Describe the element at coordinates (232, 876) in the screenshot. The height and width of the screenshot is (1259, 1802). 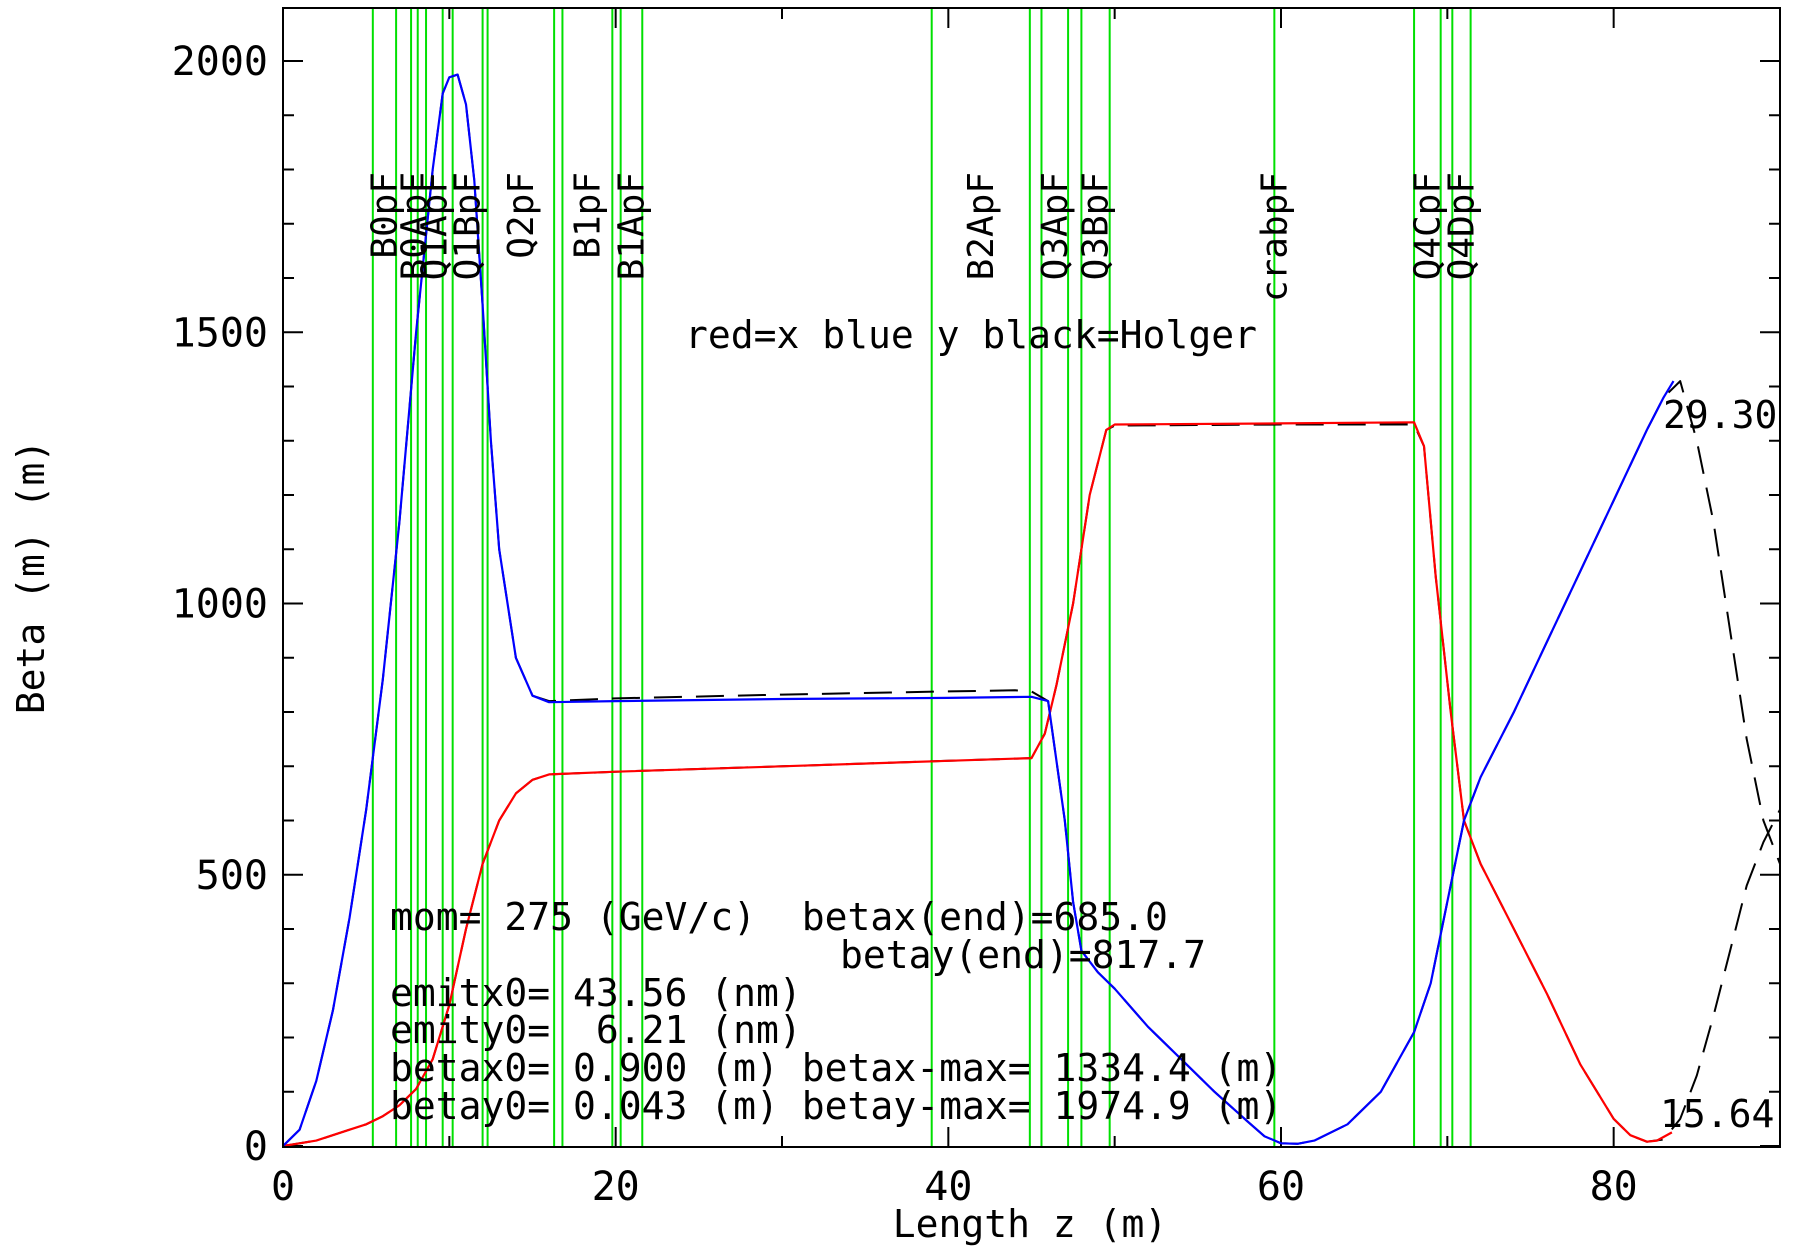
I see `y-tick-label: 500` at that location.